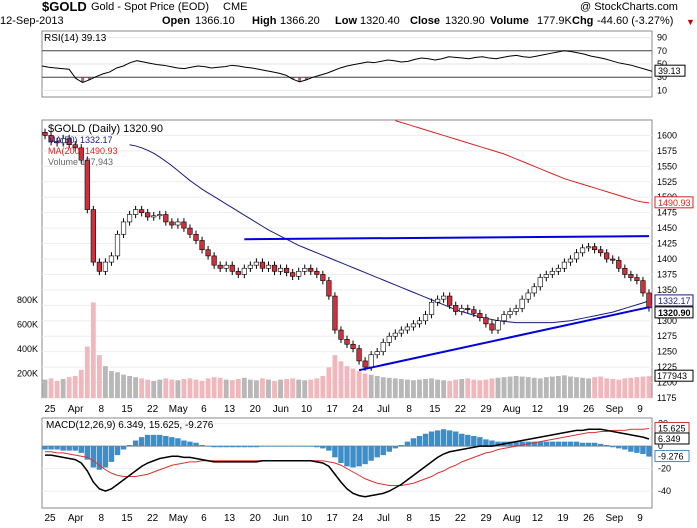 The height and width of the screenshot is (528, 697). Describe the element at coordinates (383, 409) in the screenshot. I see `price-xtick-label: Jul` at that location.